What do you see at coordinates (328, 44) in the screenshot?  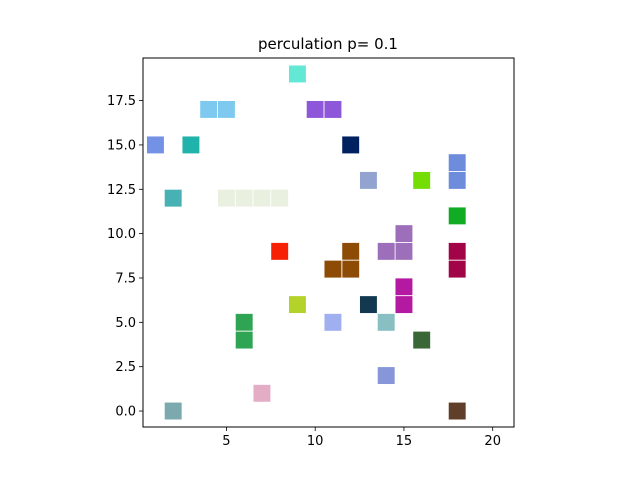 I see `chart-title: perculation p= 0.1` at bounding box center [328, 44].